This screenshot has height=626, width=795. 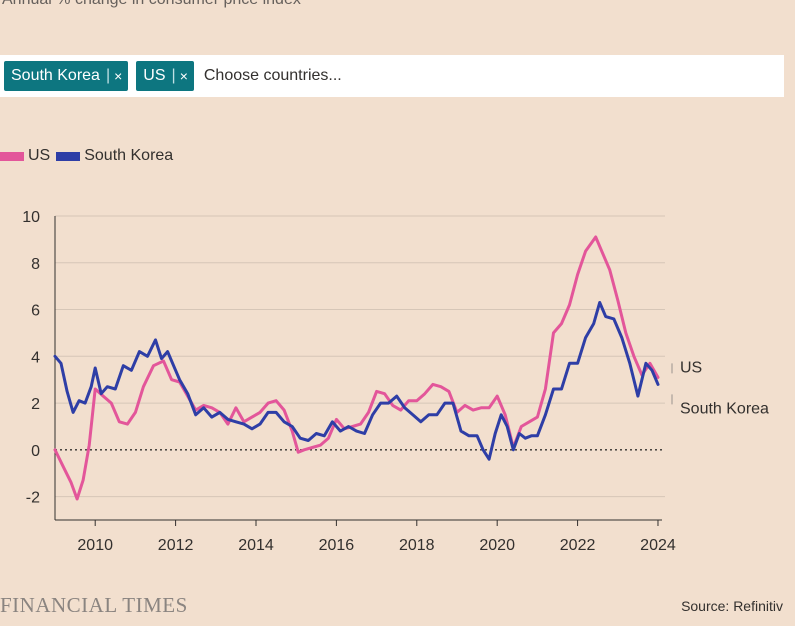 I want to click on x-tick-label: 2014, so click(x=256, y=545).